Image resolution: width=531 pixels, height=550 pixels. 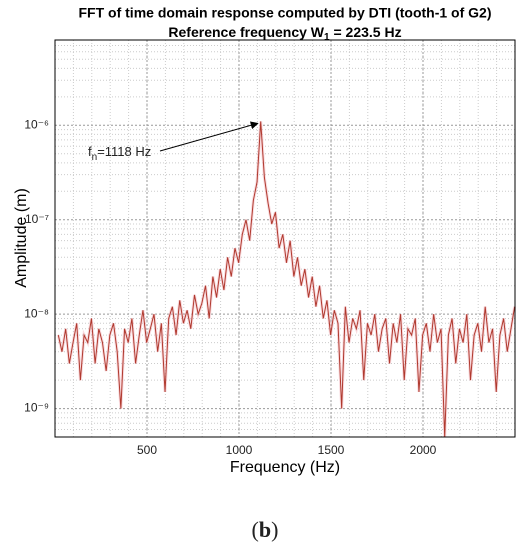 What do you see at coordinates (95, 157) in the screenshot?
I see `annotation-subscript: n` at bounding box center [95, 157].